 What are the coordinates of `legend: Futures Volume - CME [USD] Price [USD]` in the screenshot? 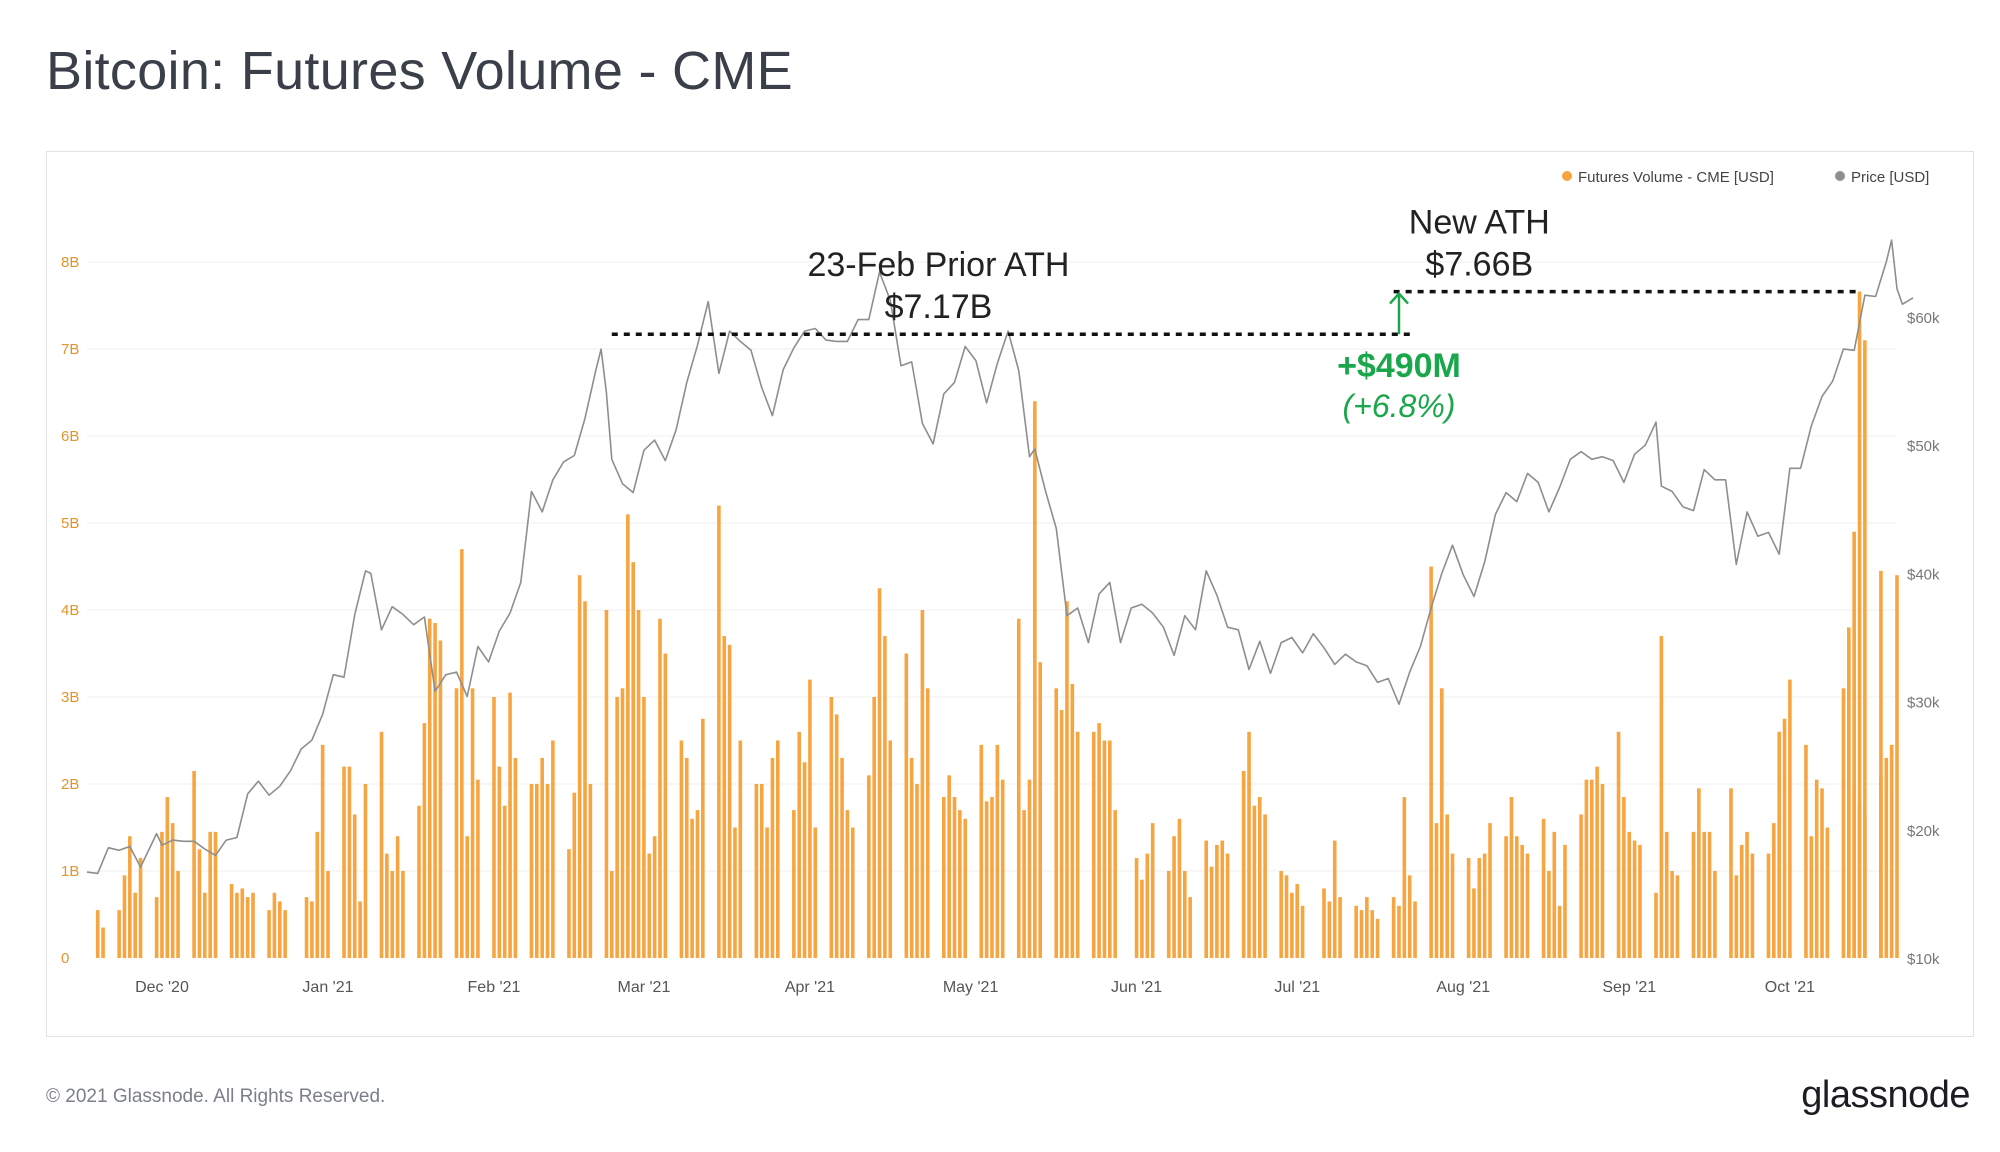 It's located at (1745, 177).